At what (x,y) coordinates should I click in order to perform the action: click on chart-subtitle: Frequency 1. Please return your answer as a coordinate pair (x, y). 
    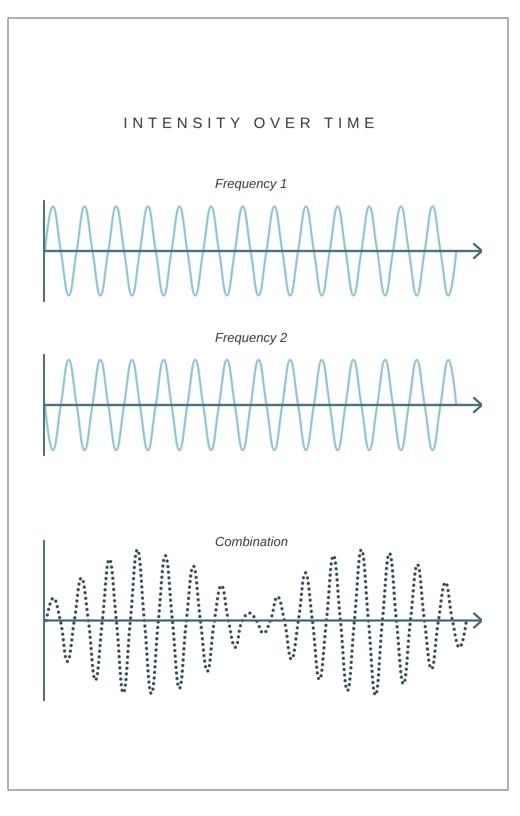
    Looking at the image, I should click on (251, 183).